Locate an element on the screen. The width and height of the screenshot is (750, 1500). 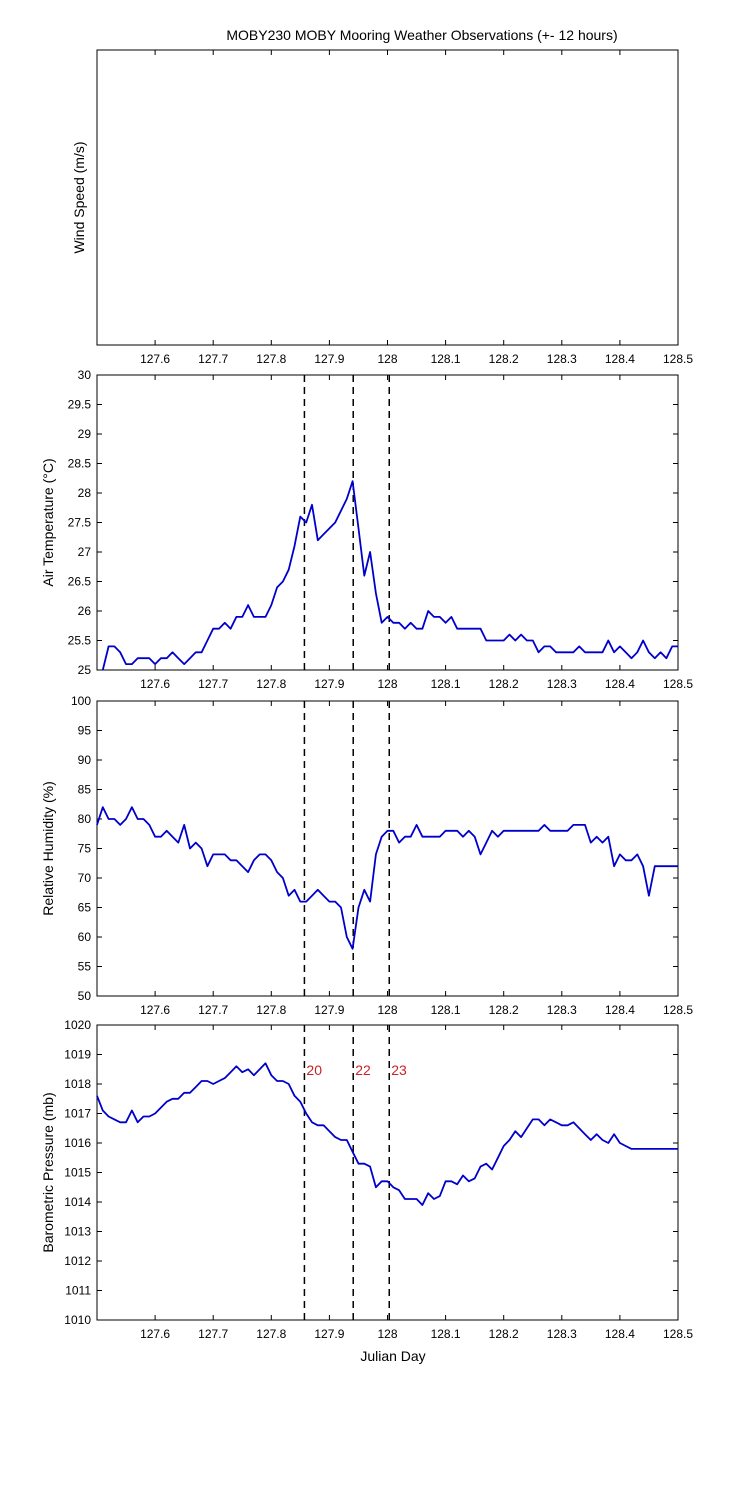
air-temperature-y-axis-label: Air Temperature (°C) is located at coordinates (48, 522).